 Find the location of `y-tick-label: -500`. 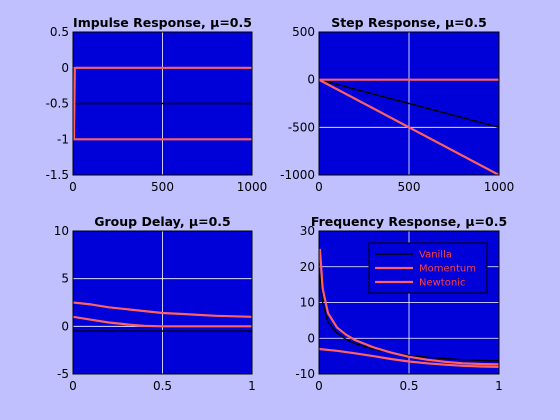

y-tick-label: -500 is located at coordinates (301, 127).